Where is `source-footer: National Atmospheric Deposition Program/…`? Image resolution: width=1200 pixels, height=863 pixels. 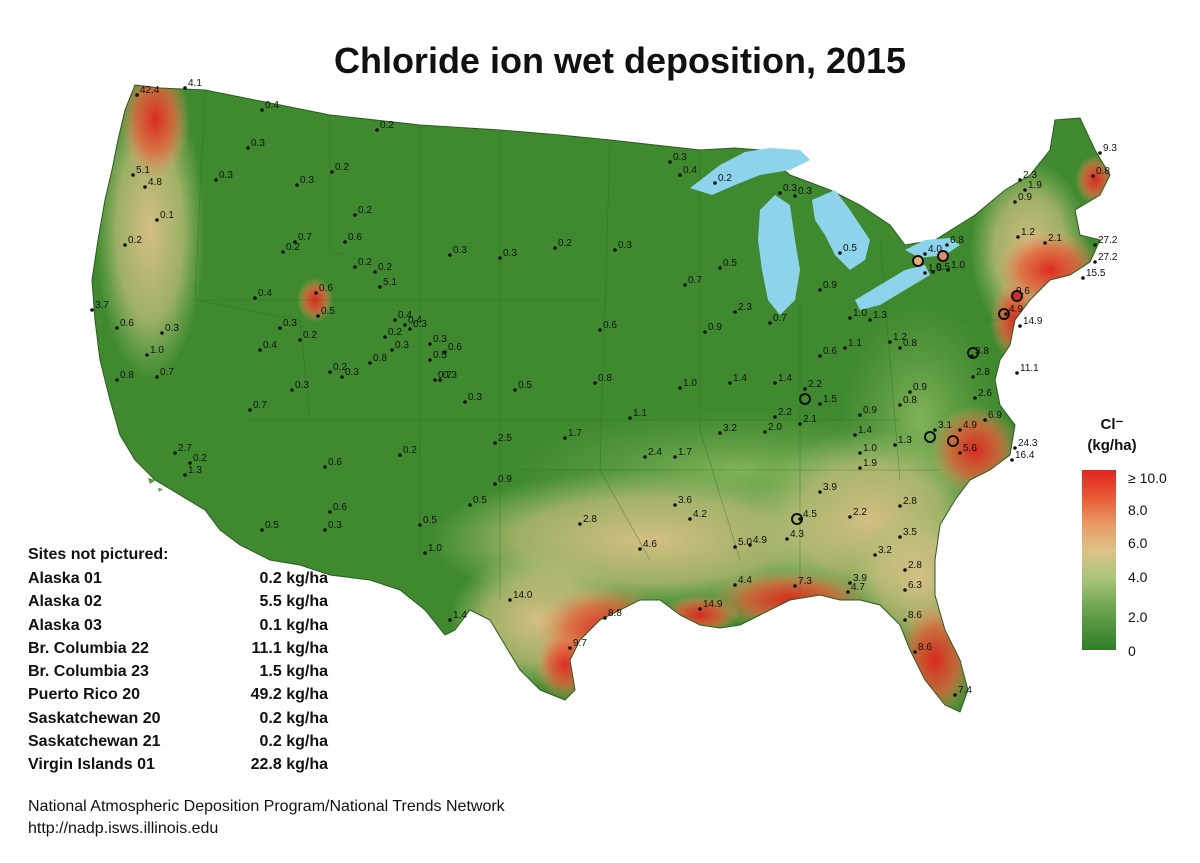
source-footer: National Atmospheric Deposition Program/… is located at coordinates (266, 818).